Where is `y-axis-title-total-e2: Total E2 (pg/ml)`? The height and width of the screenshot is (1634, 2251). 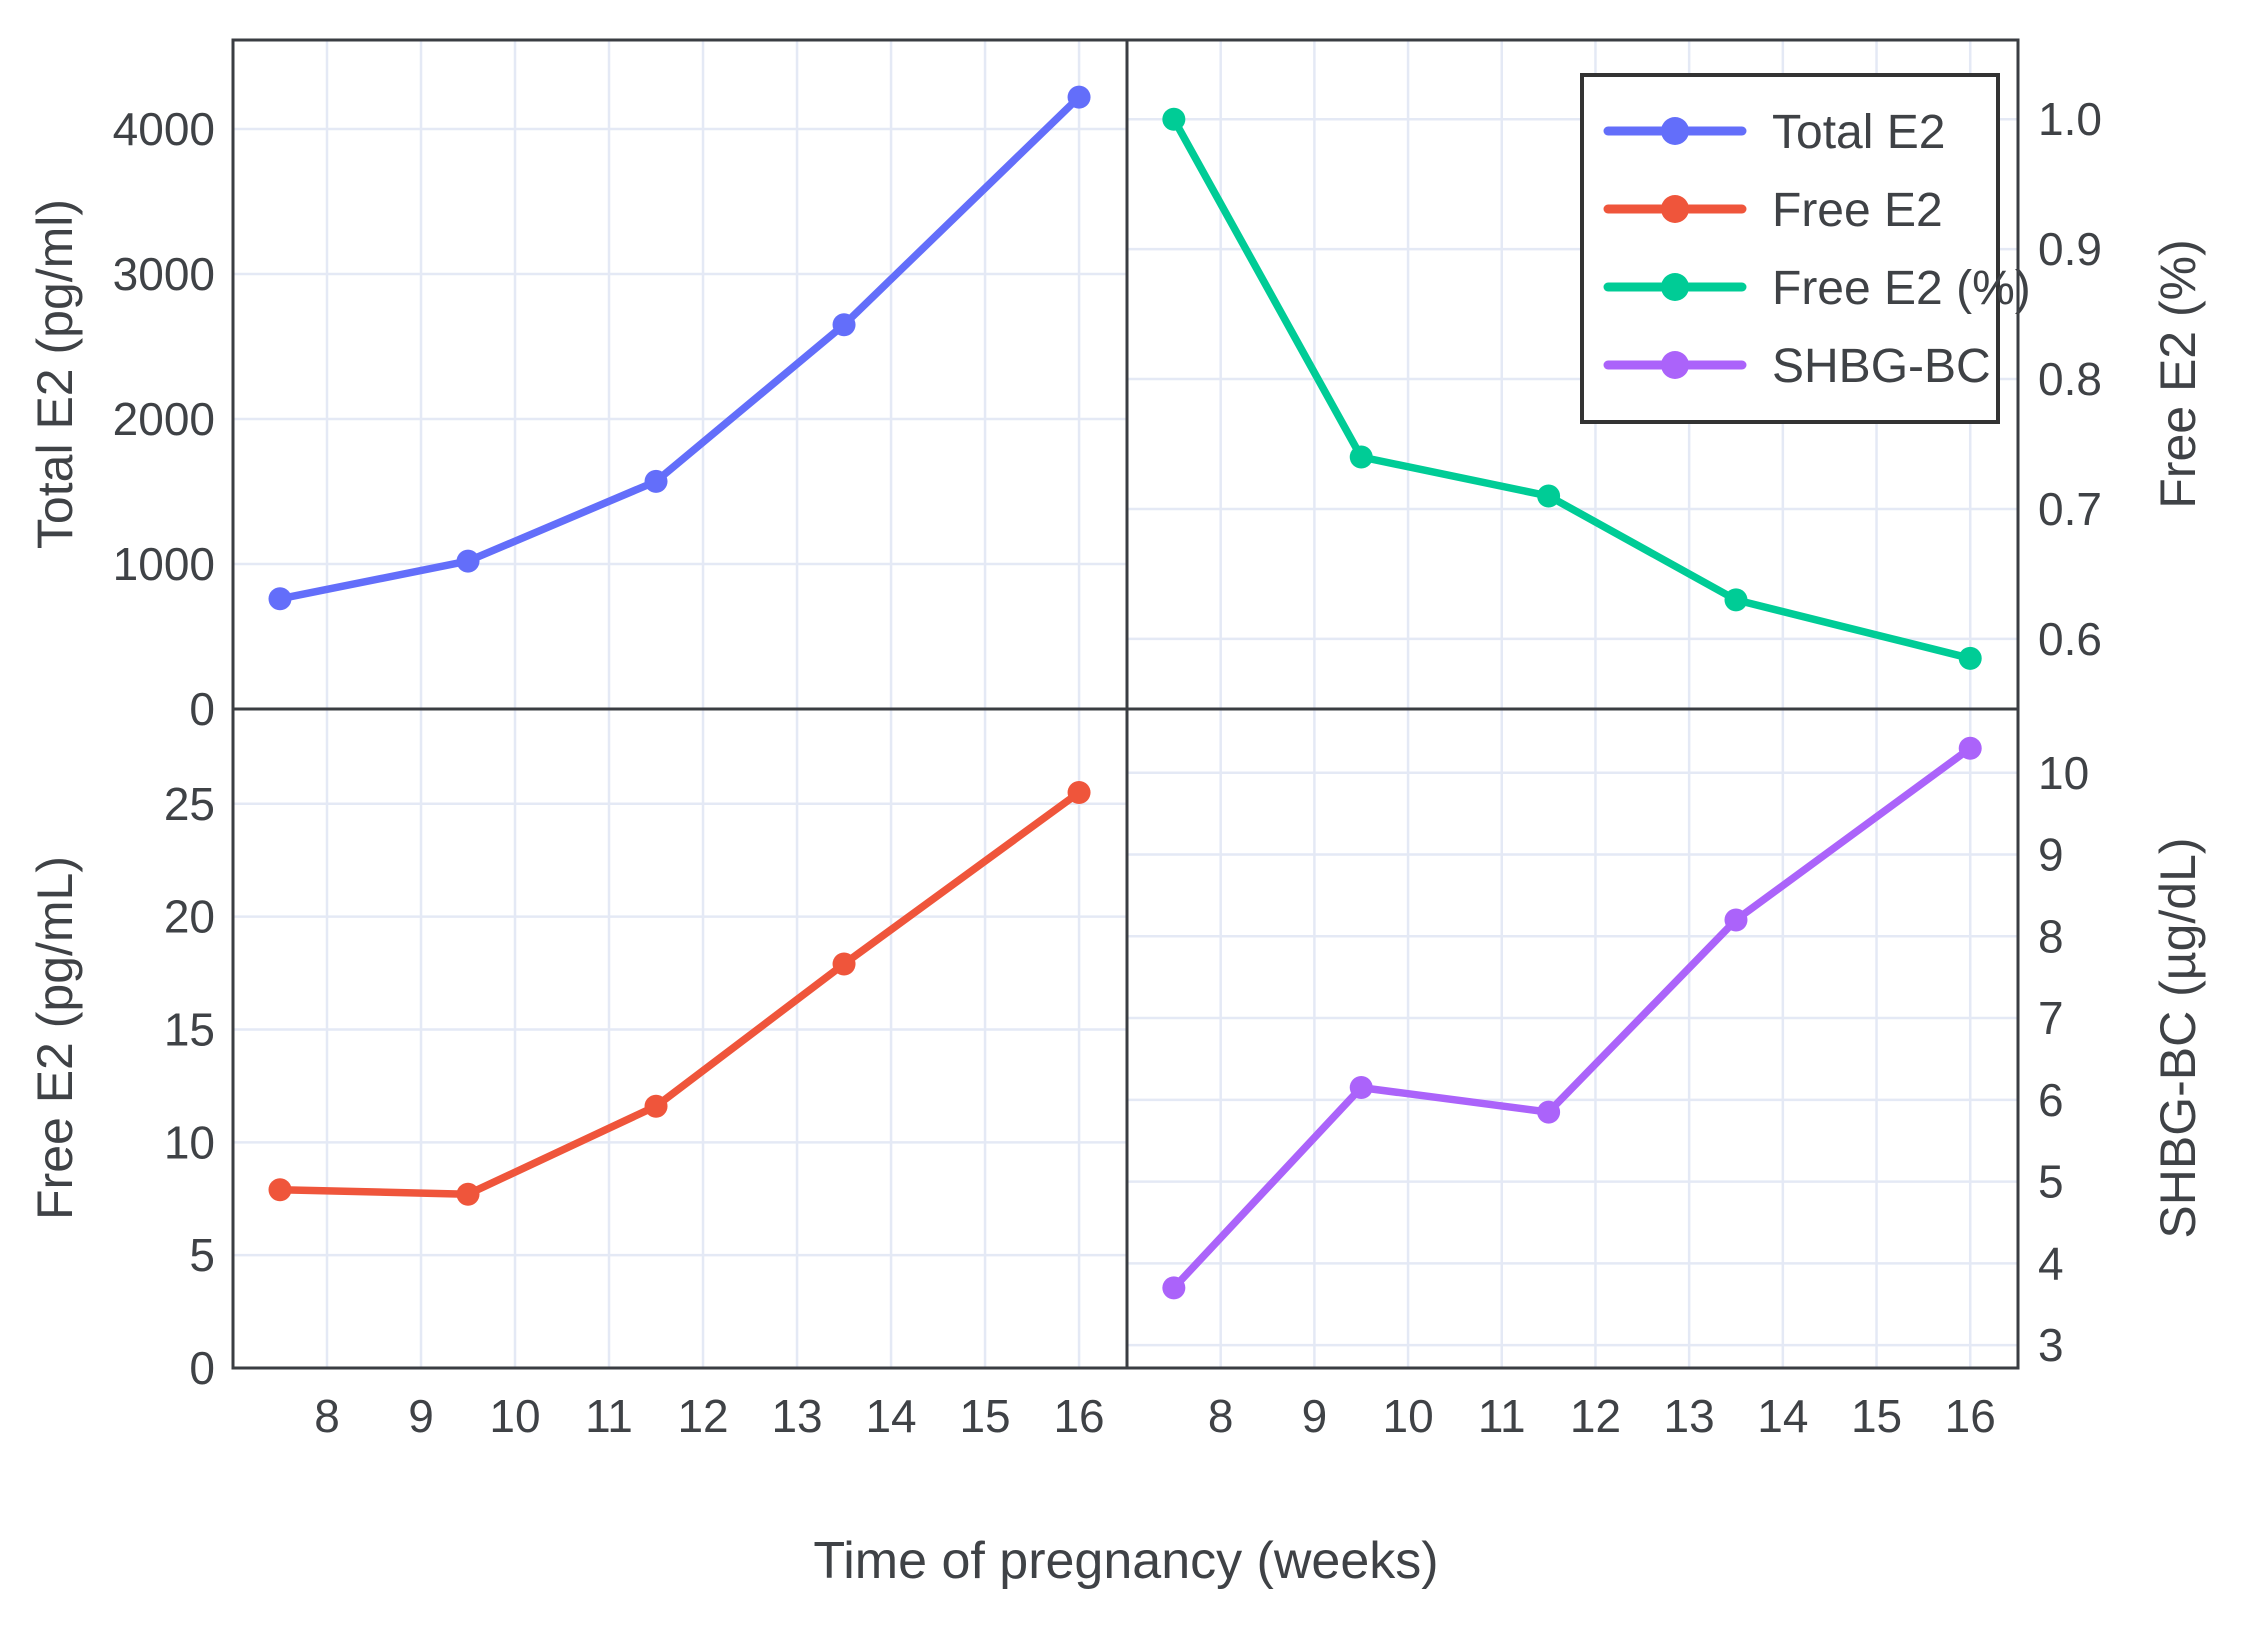
y-axis-title-total-e2: Total E2 (pg/ml) is located at coordinates (55, 374).